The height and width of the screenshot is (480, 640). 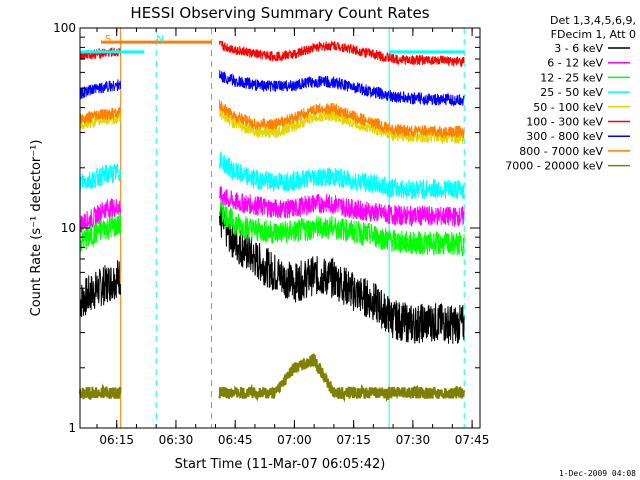 I want to click on y-axis-label: Count Rate (s⁻¹ detector⁻¹), so click(x=36, y=228).